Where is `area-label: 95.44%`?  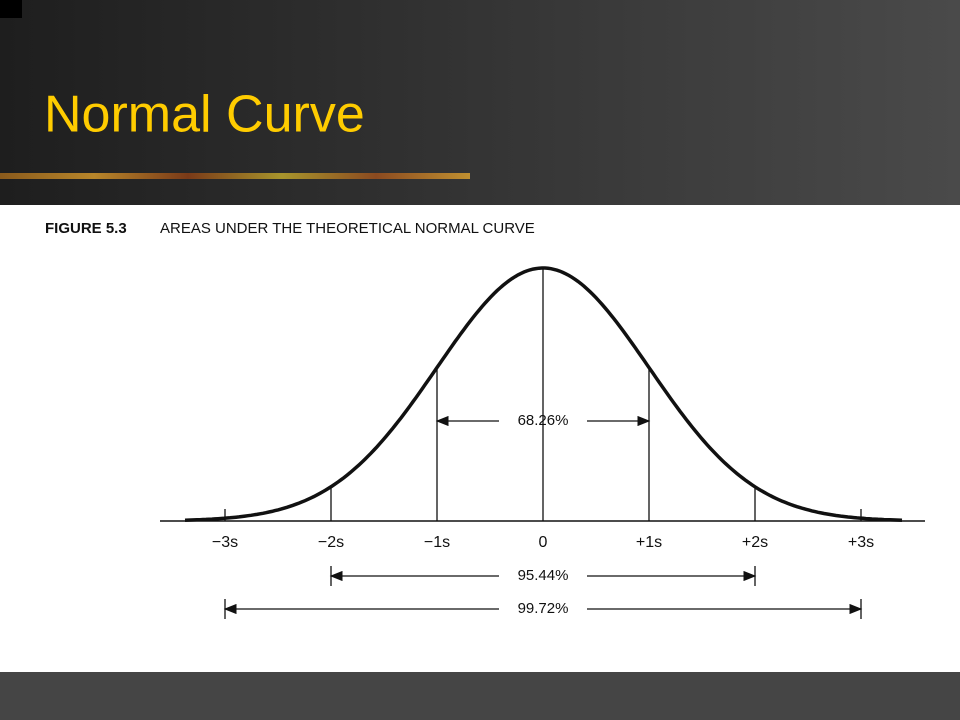 area-label: 95.44% is located at coordinates (543, 575).